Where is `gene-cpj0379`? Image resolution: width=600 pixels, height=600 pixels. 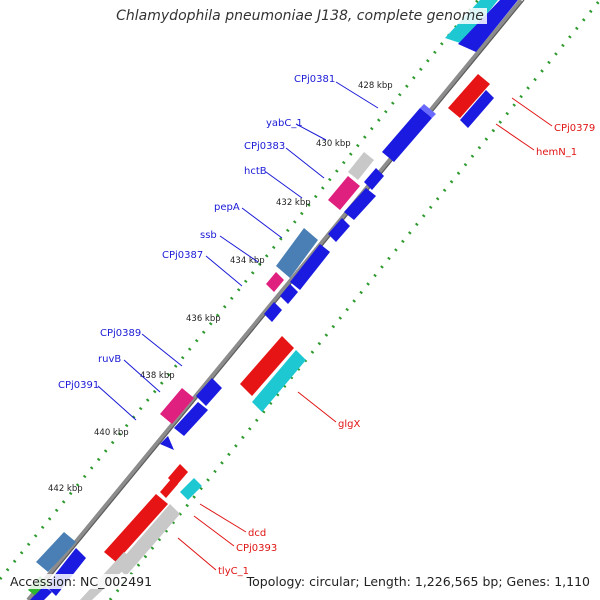
gene-cpj0379 is located at coordinates (469, 96).